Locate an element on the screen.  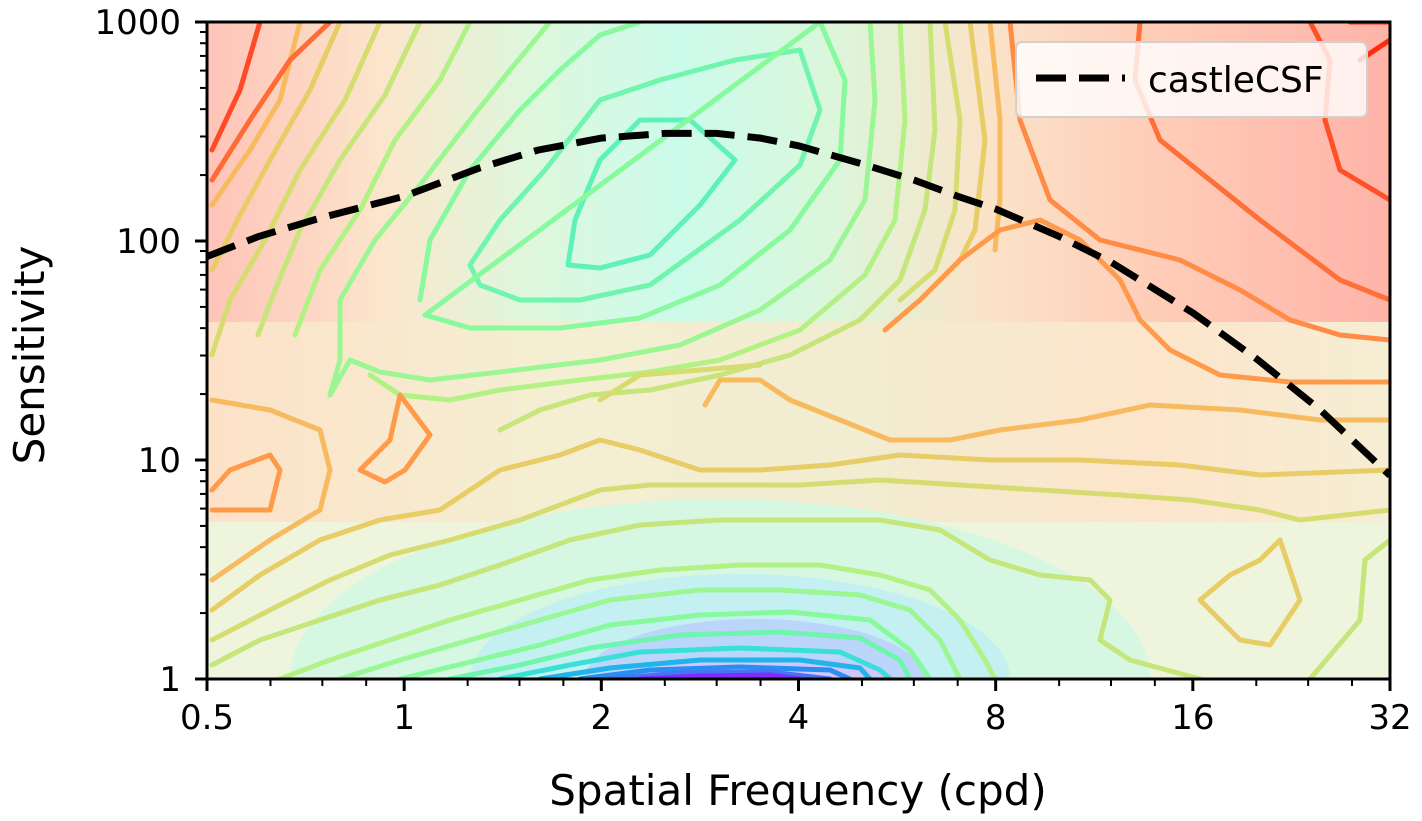
x-tick-label: 4 is located at coordinates (799, 718).